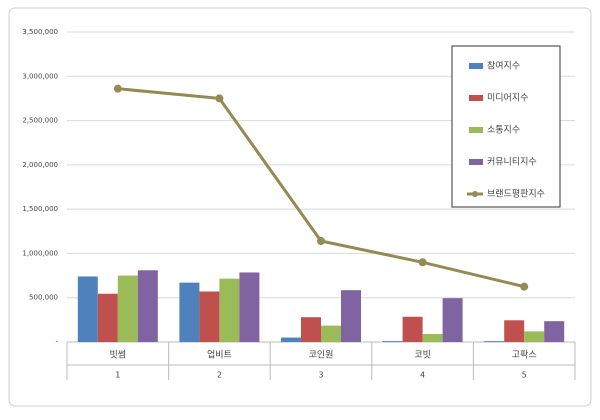 The image size is (600, 420). I want to click on x-tick-label: 코인원, so click(321, 355).